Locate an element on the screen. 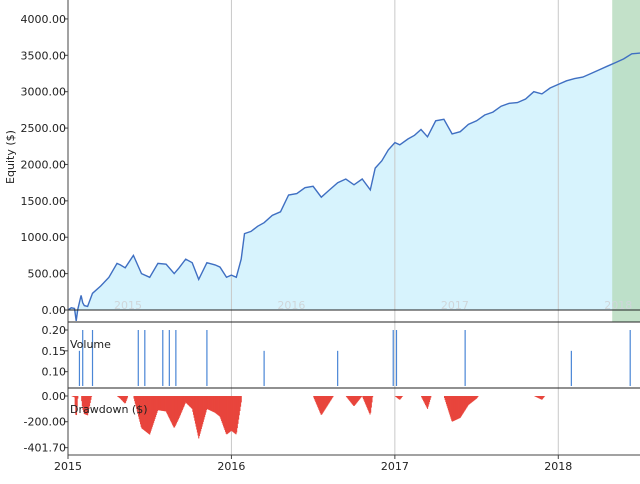  x-tick-label: 2018 is located at coordinates (558, 466).